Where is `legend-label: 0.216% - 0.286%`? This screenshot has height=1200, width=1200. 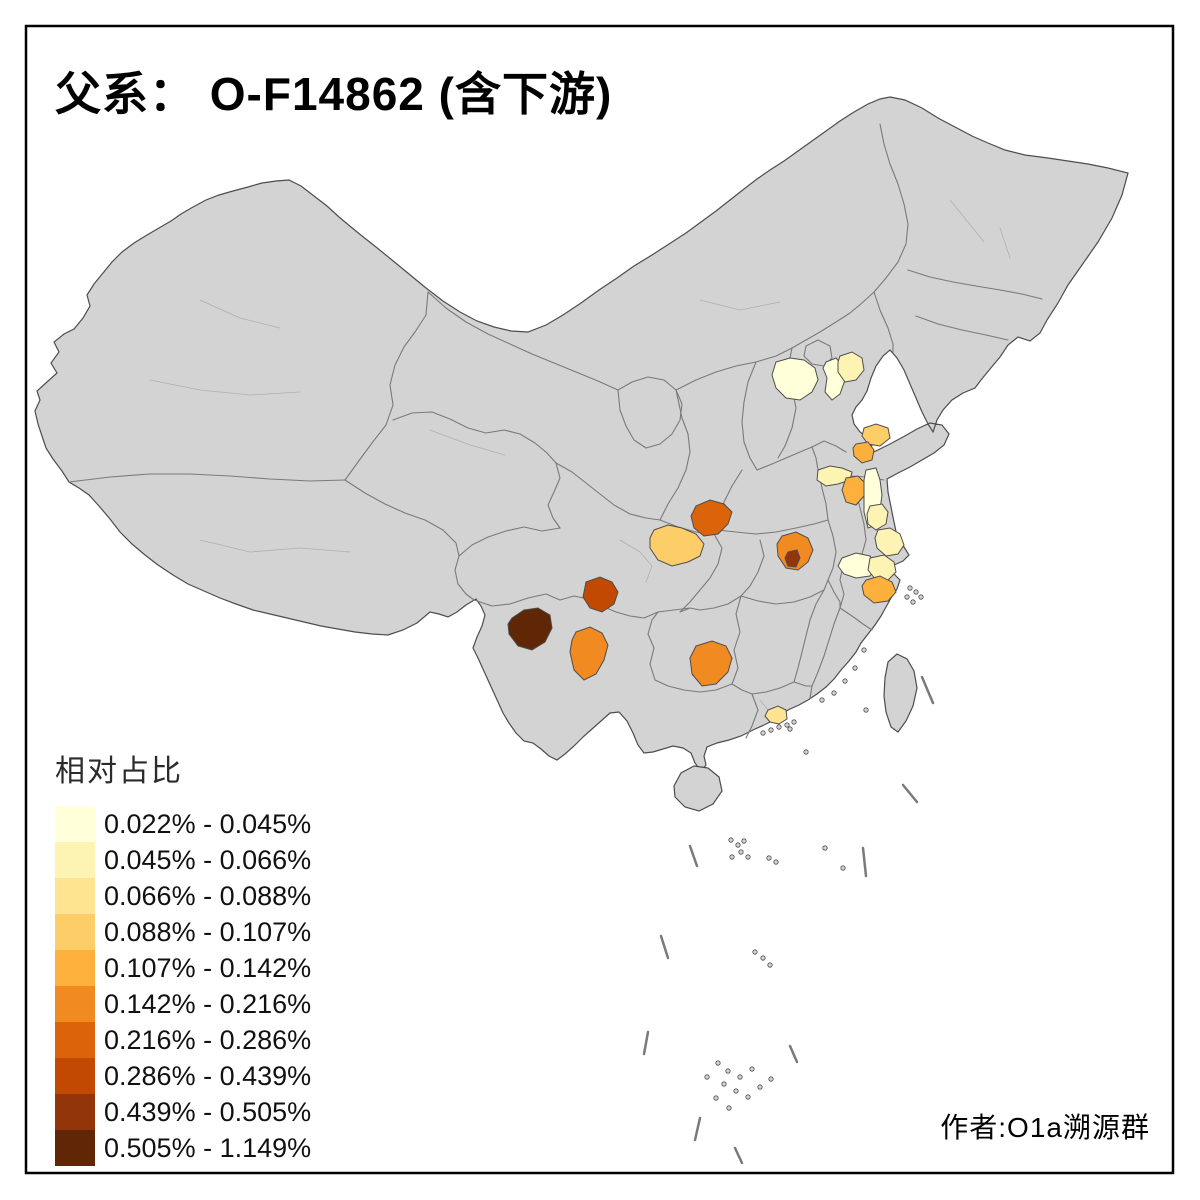 legend-label: 0.216% - 0.286% is located at coordinates (208, 1039).